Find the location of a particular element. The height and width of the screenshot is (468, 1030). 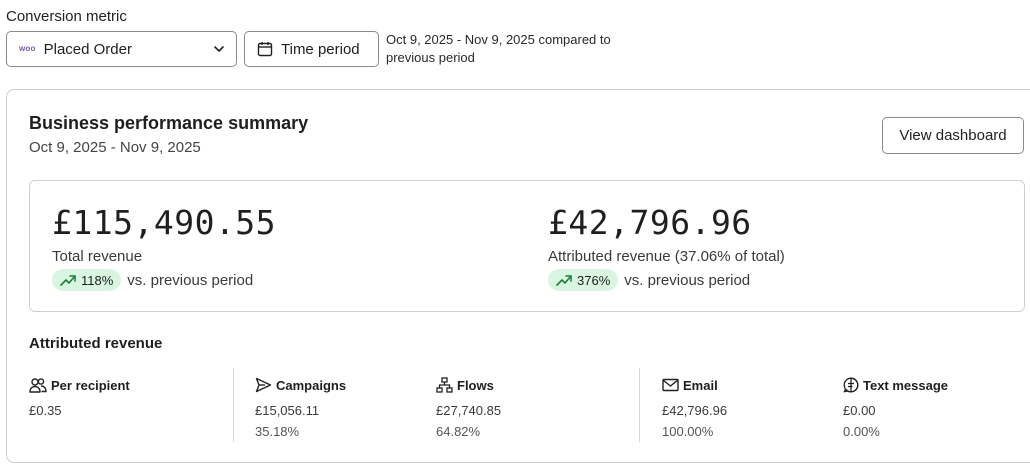

metric-label: Per recipient is located at coordinates (90, 385).